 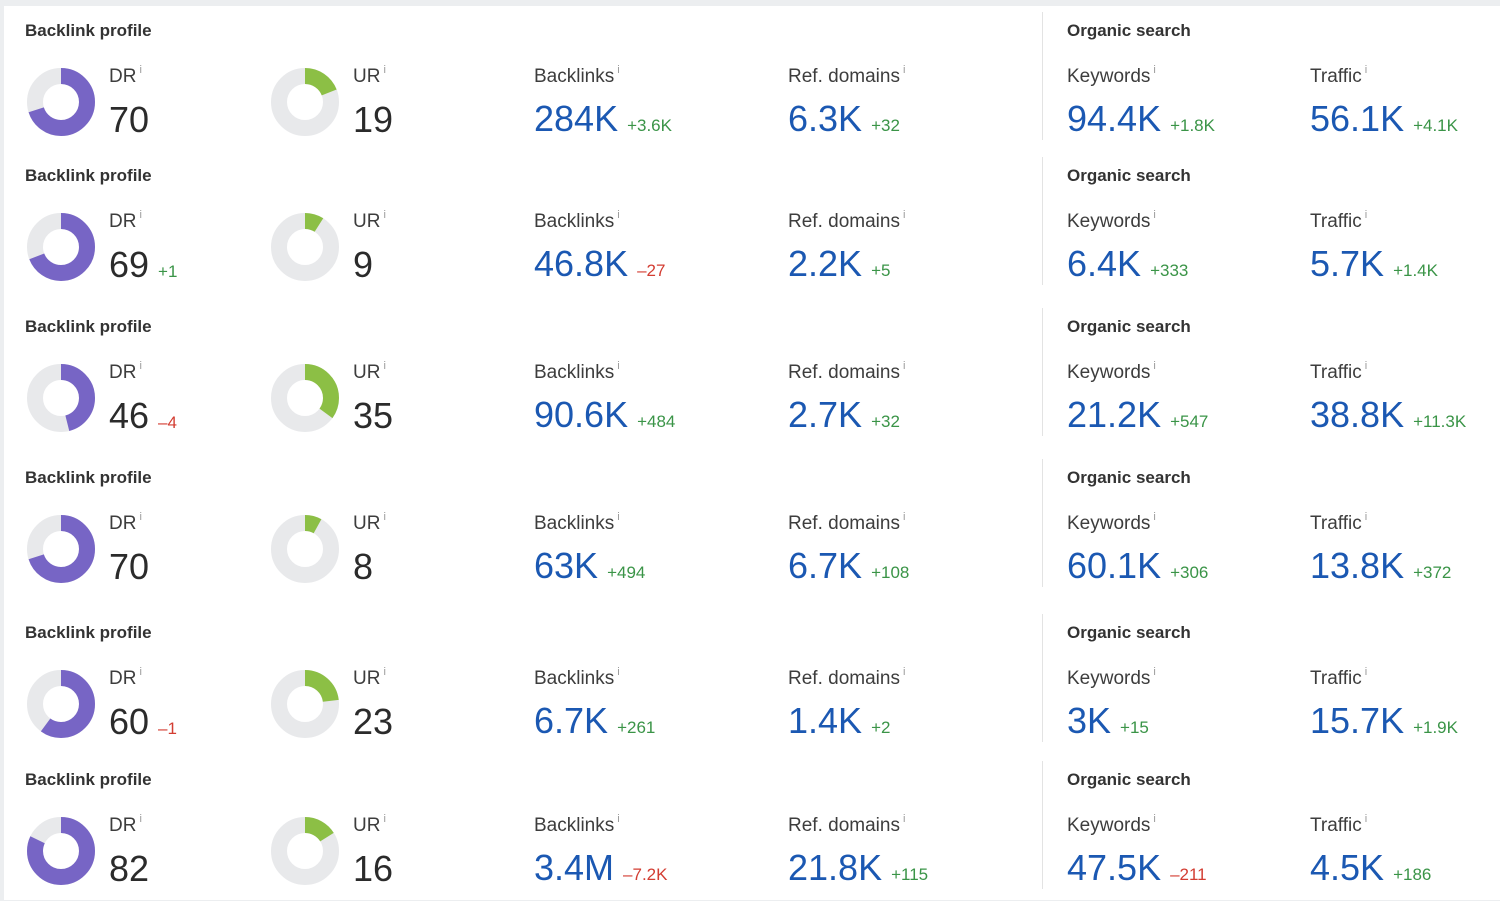 What do you see at coordinates (604, 415) in the screenshot?
I see `backlinks-value: 90.6K +484` at bounding box center [604, 415].